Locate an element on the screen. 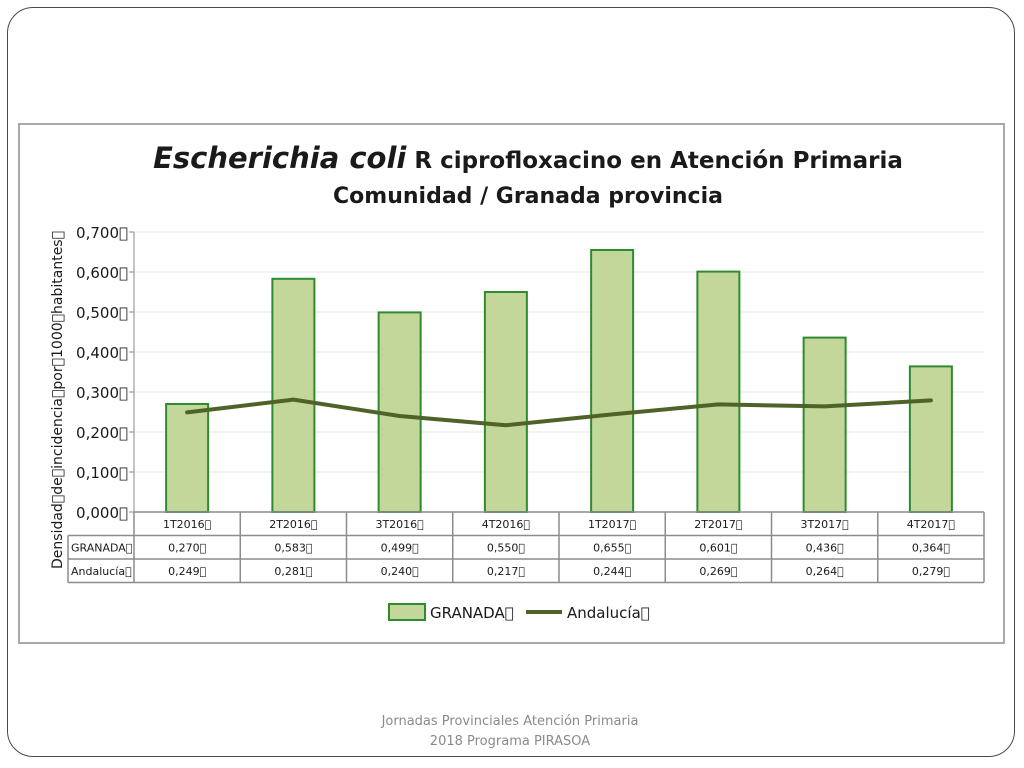 This screenshot has width=1024, height=768. y-tick-label: 0,000  is located at coordinates (102, 513).